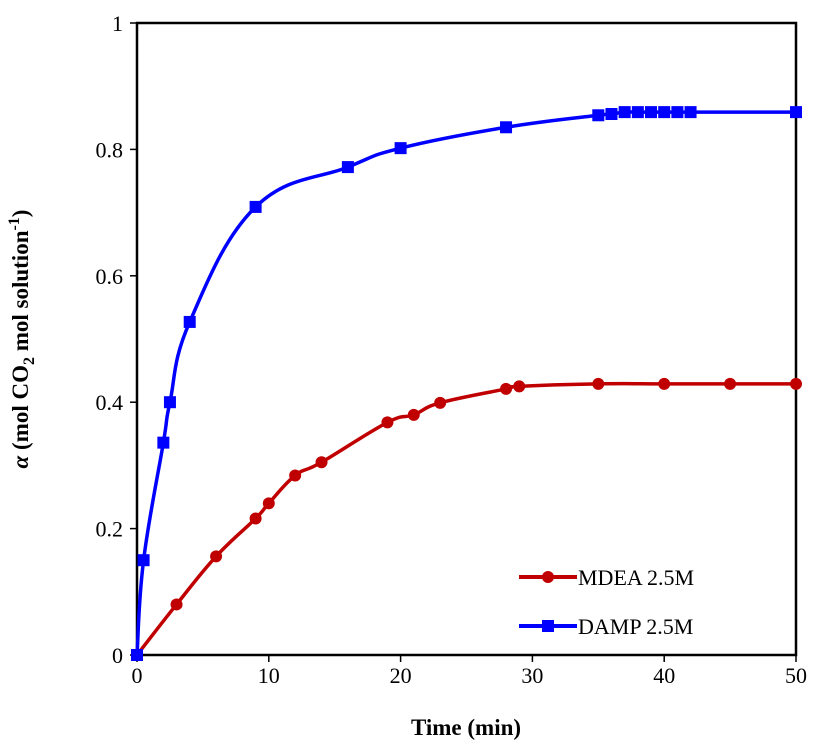 This screenshot has width=815, height=749. I want to click on x-tick-label: 50, so click(796, 675).